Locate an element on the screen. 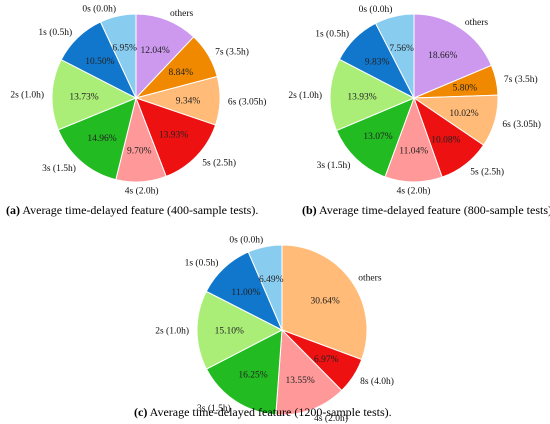 The image size is (550, 424). slice-value-label: 15.10% is located at coordinates (229, 332).